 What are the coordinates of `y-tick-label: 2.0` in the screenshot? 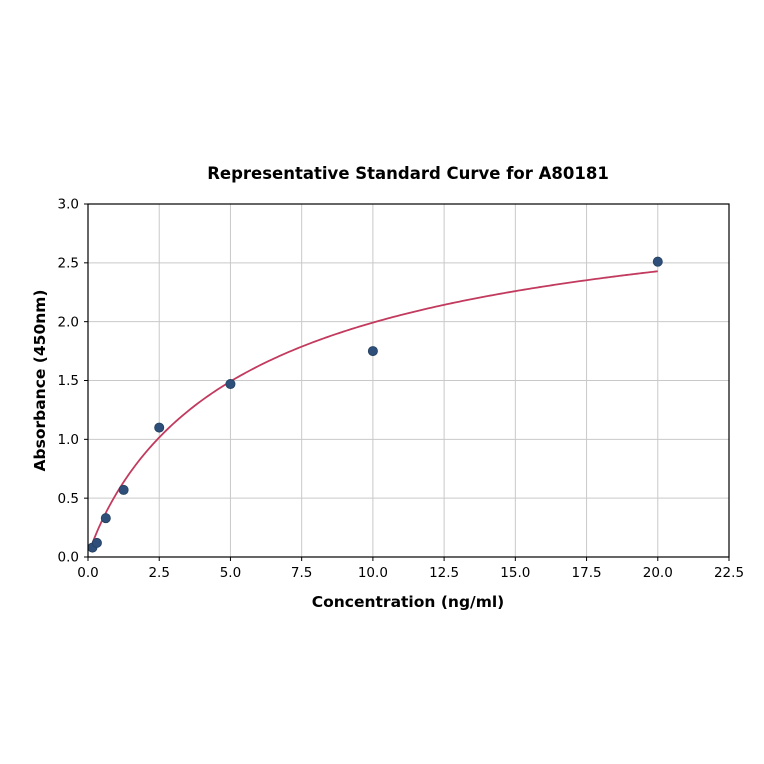 It's located at (68, 322).